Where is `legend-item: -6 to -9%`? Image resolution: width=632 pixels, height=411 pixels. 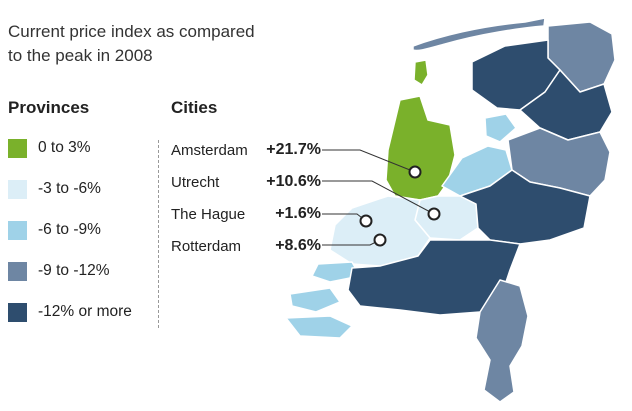
legend-item: -6 to -9% is located at coordinates (54, 230).